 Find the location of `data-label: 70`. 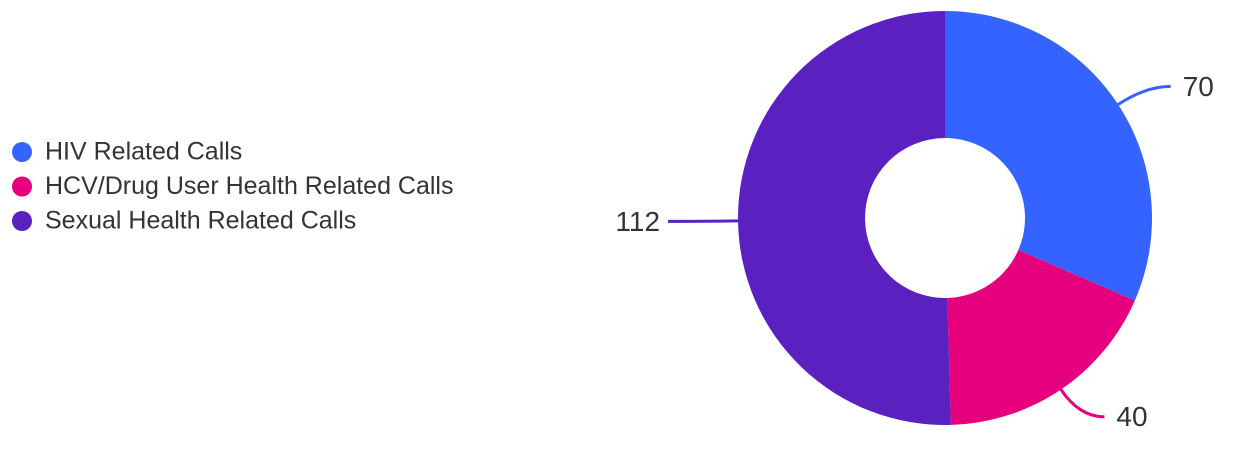

data-label: 70 is located at coordinates (1198, 86).